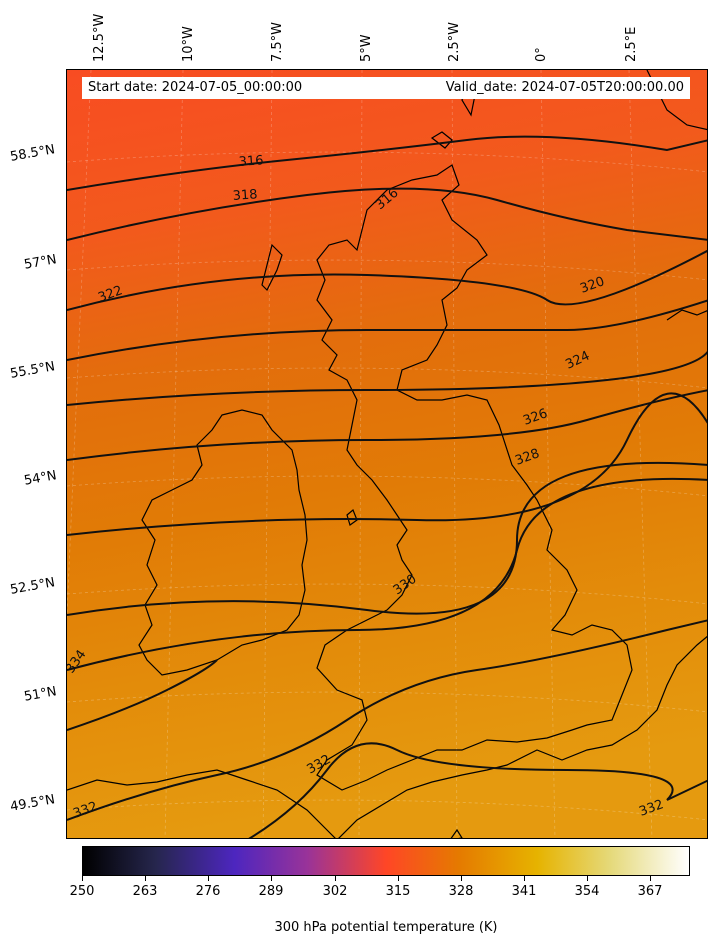  Describe the element at coordinates (631, 44) in the screenshot. I see `lon-label-2-5e: 2.5°E` at that location.